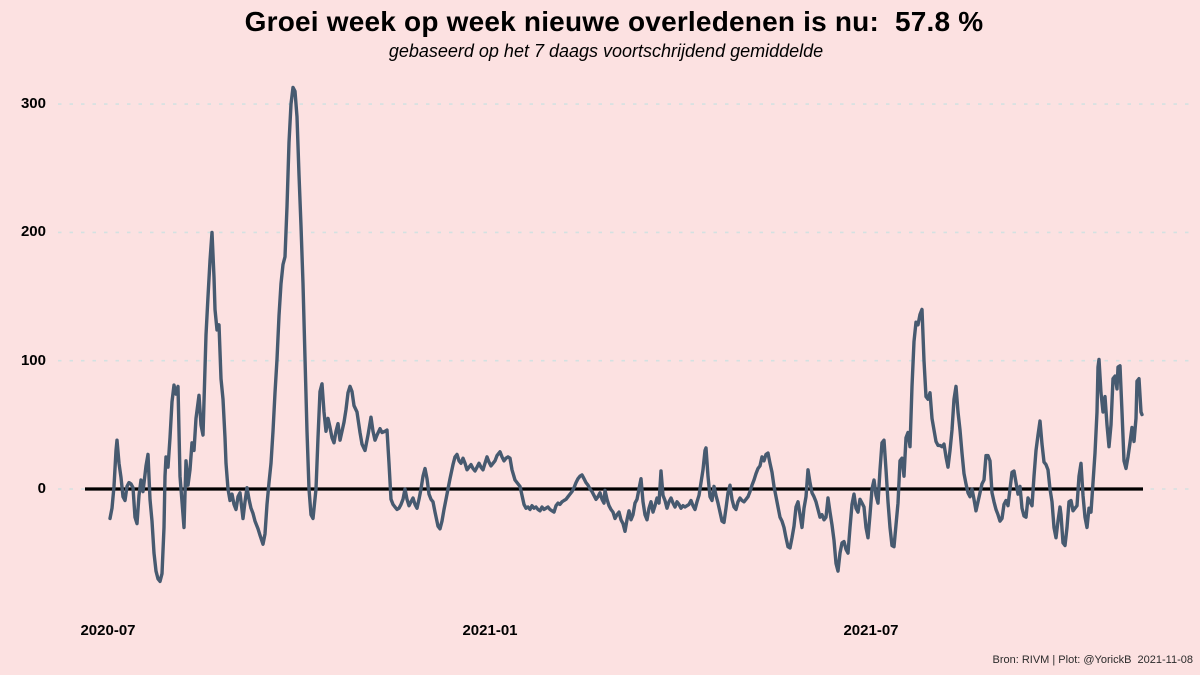 This screenshot has height=675, width=1200. I want to click on y-tick-label: 100, so click(33, 360).